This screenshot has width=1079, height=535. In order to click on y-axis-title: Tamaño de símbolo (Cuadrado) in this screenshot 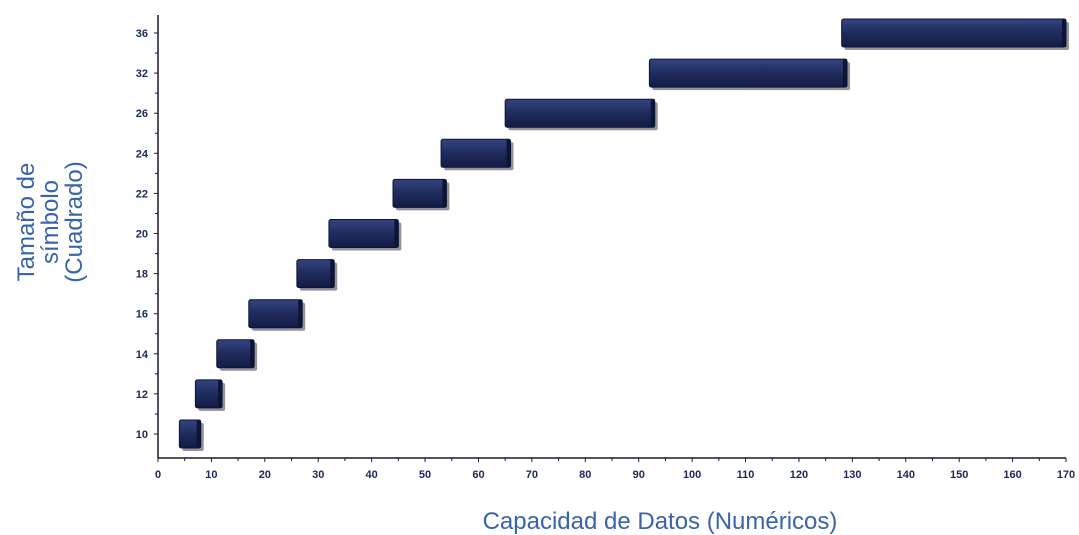, I will do `click(50, 221)`.